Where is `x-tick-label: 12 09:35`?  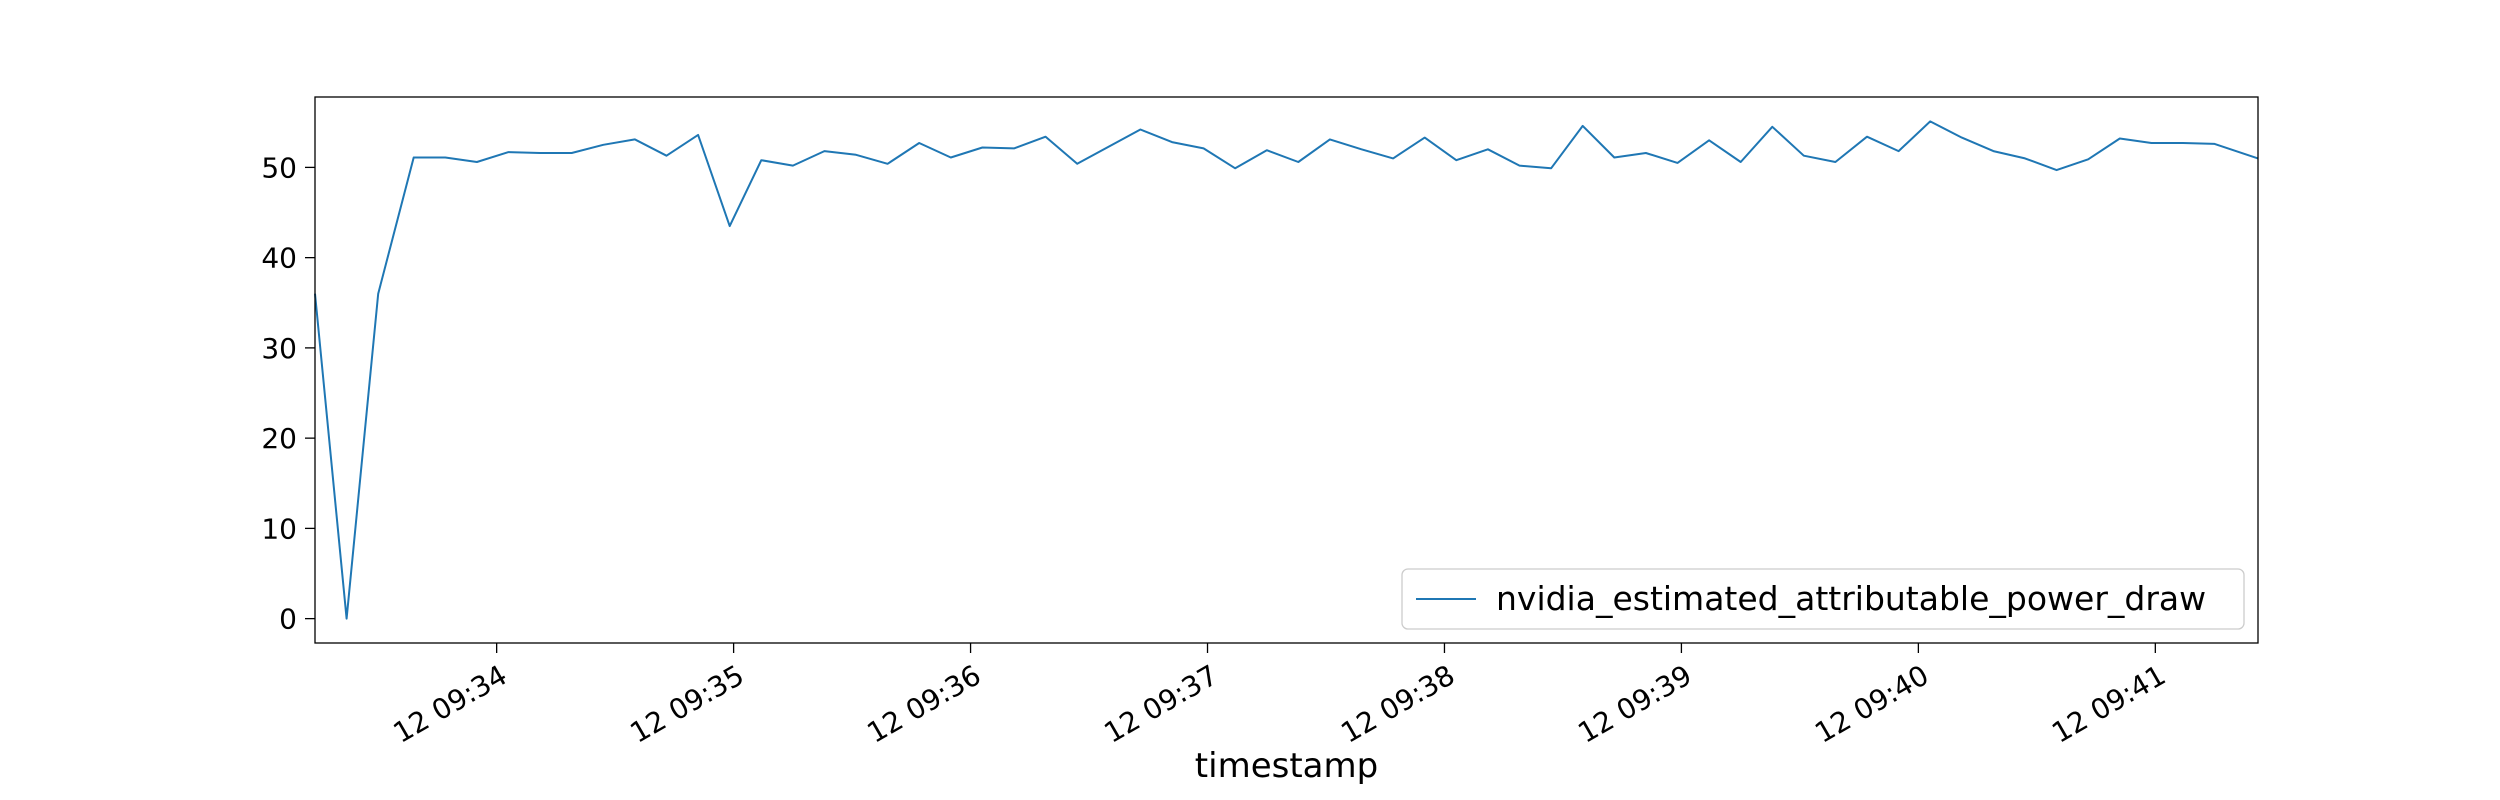
x-tick-label: 12 09:35 is located at coordinates (687, 703).